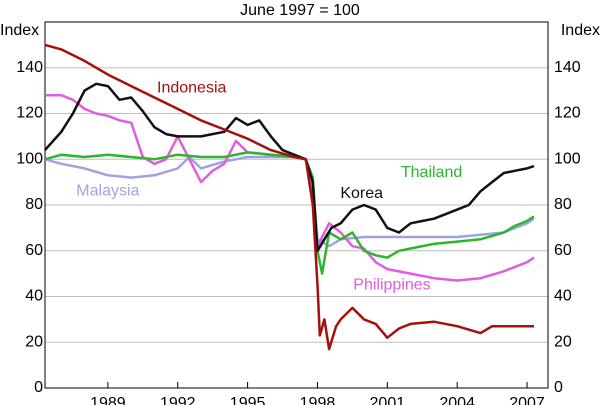 Image resolution: width=600 pixels, height=405 pixels. Describe the element at coordinates (34, 341) in the screenshot. I see `y-tick-label: 20` at that location.